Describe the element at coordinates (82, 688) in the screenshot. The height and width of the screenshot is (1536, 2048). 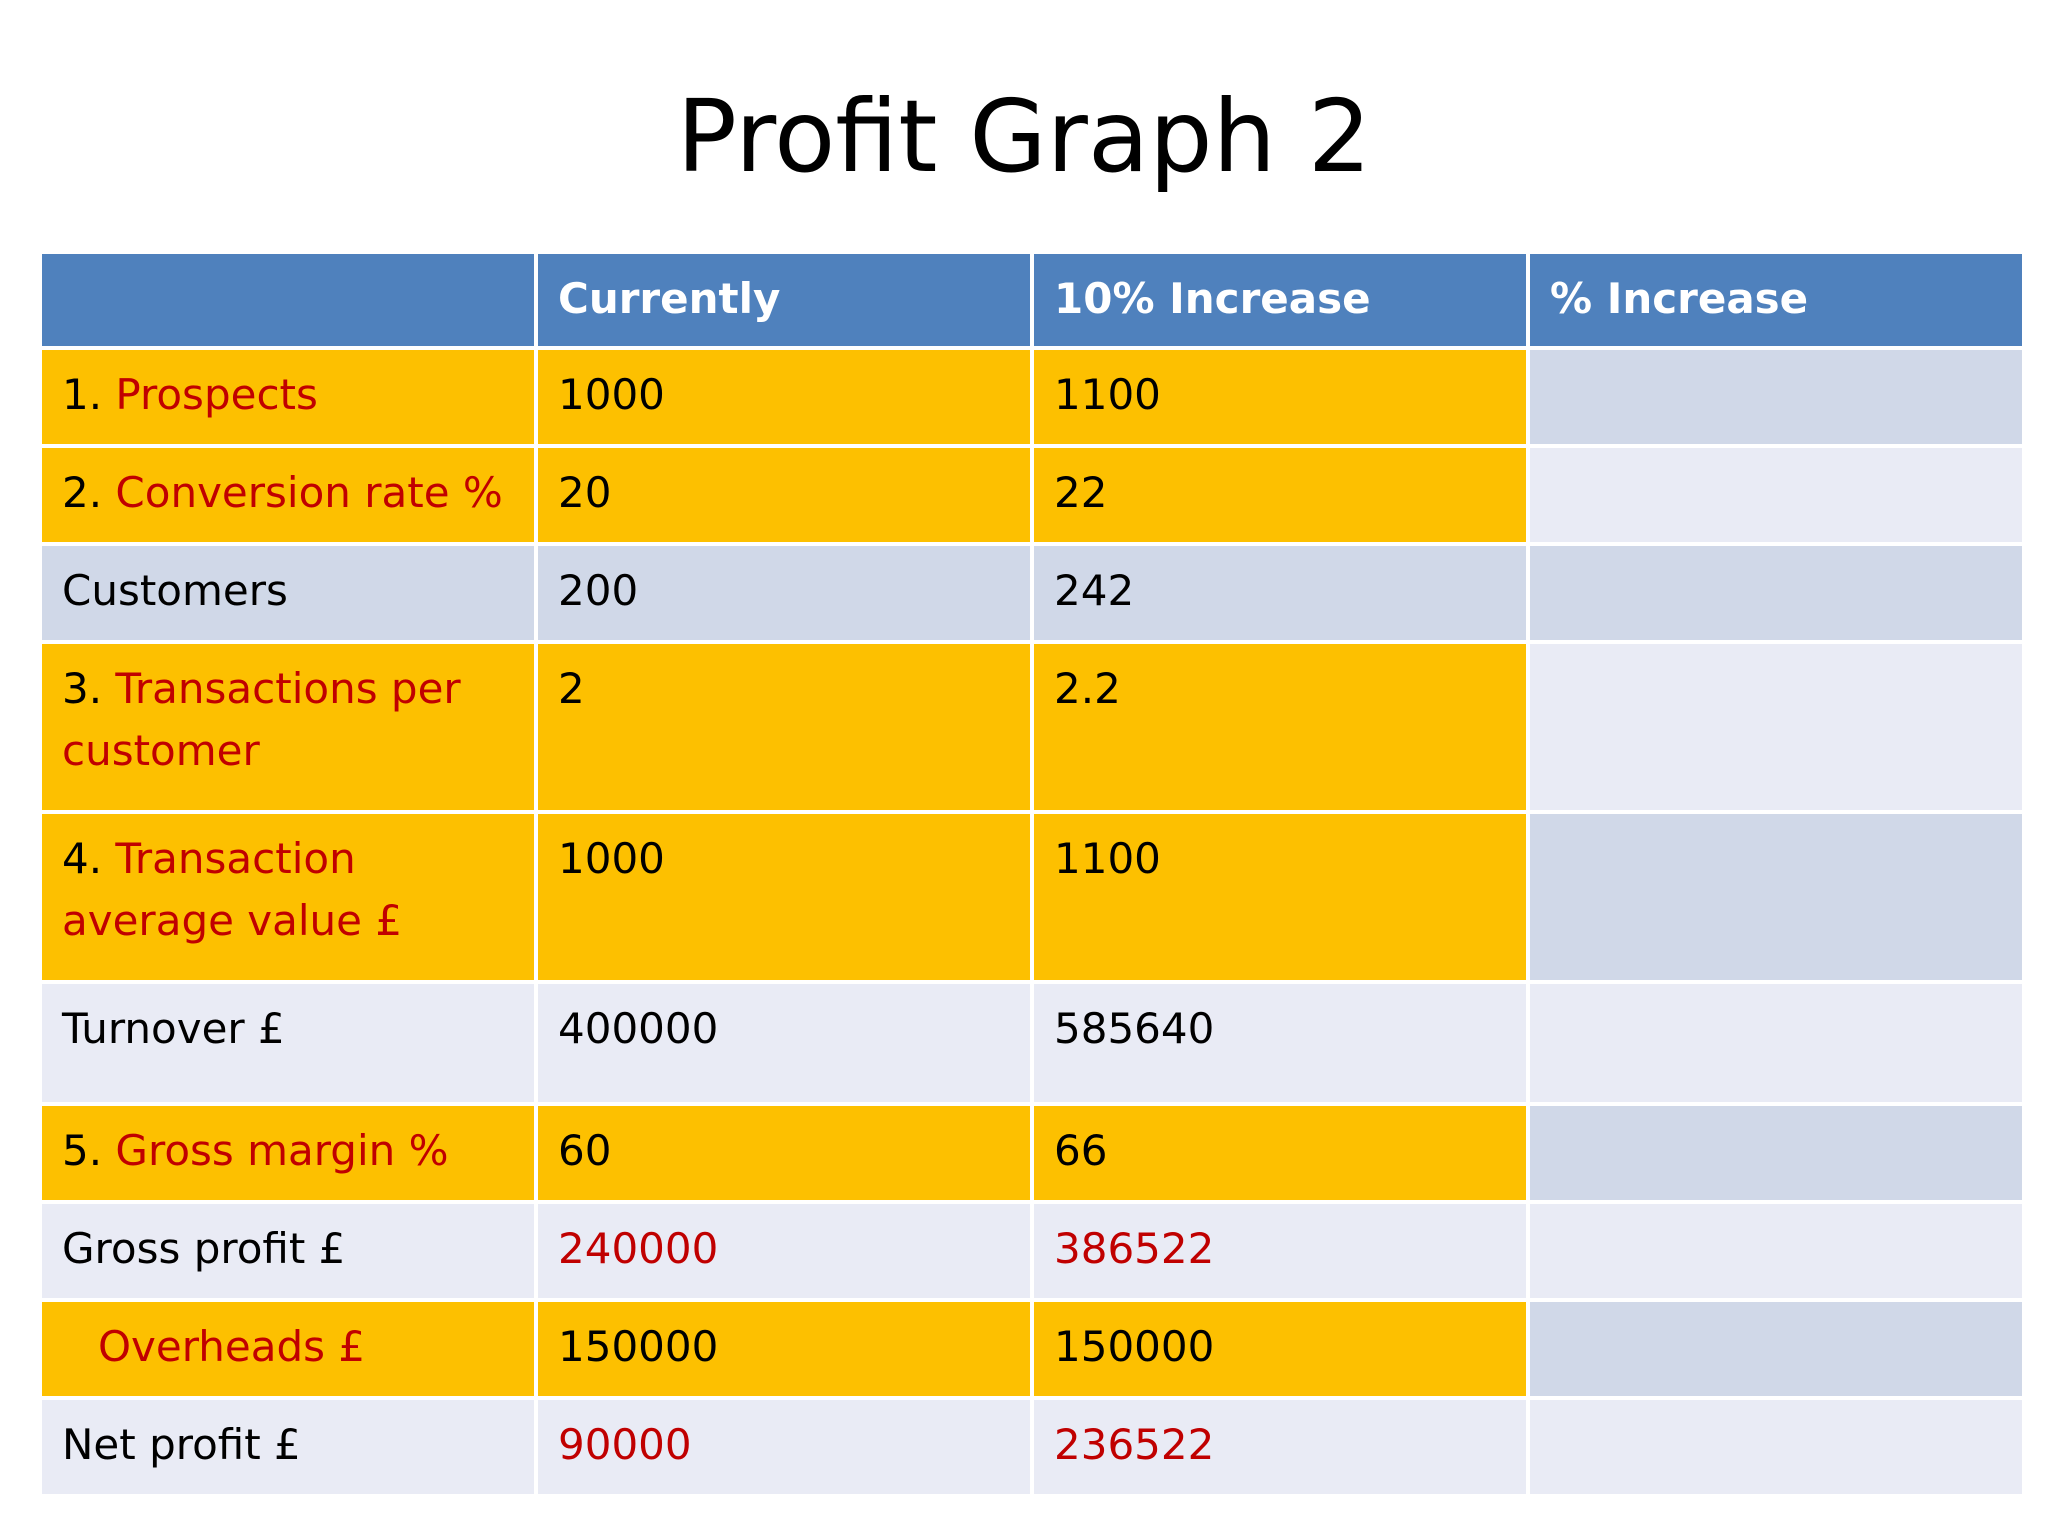
I see `row-number: 3.` at that location.